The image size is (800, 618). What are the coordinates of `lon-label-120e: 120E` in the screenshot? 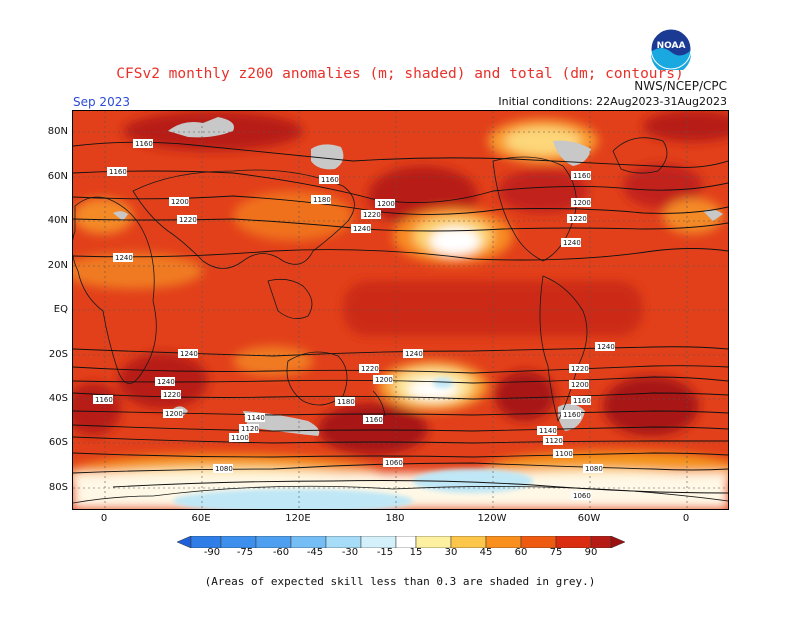 It's located at (298, 518).